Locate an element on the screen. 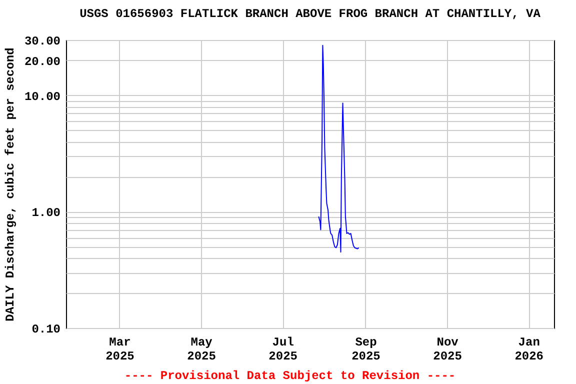 The image size is (576, 384). chart-title: USGS 01656903 FLATLICK BRANCH ABOVE FROG BRANCH AT CHANTILLY, VA is located at coordinates (311, 14).